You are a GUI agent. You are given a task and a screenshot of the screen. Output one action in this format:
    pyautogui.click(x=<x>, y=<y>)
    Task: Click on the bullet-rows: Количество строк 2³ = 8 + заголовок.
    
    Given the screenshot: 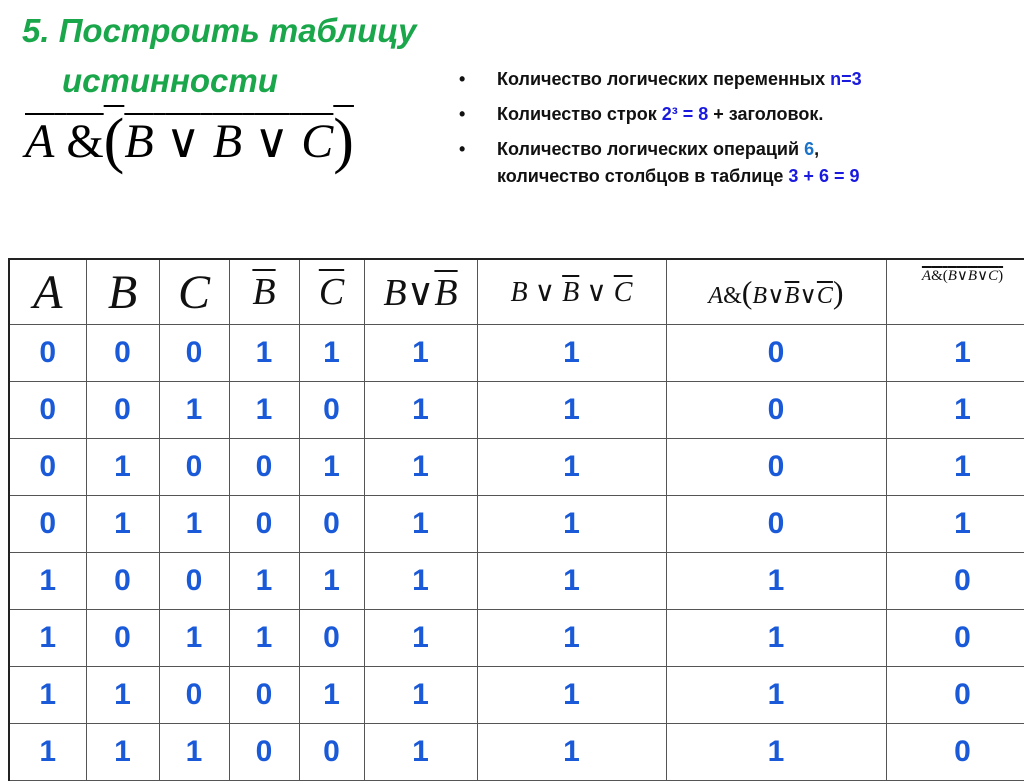 What is the action you would take?
    pyautogui.click(x=658, y=114)
    